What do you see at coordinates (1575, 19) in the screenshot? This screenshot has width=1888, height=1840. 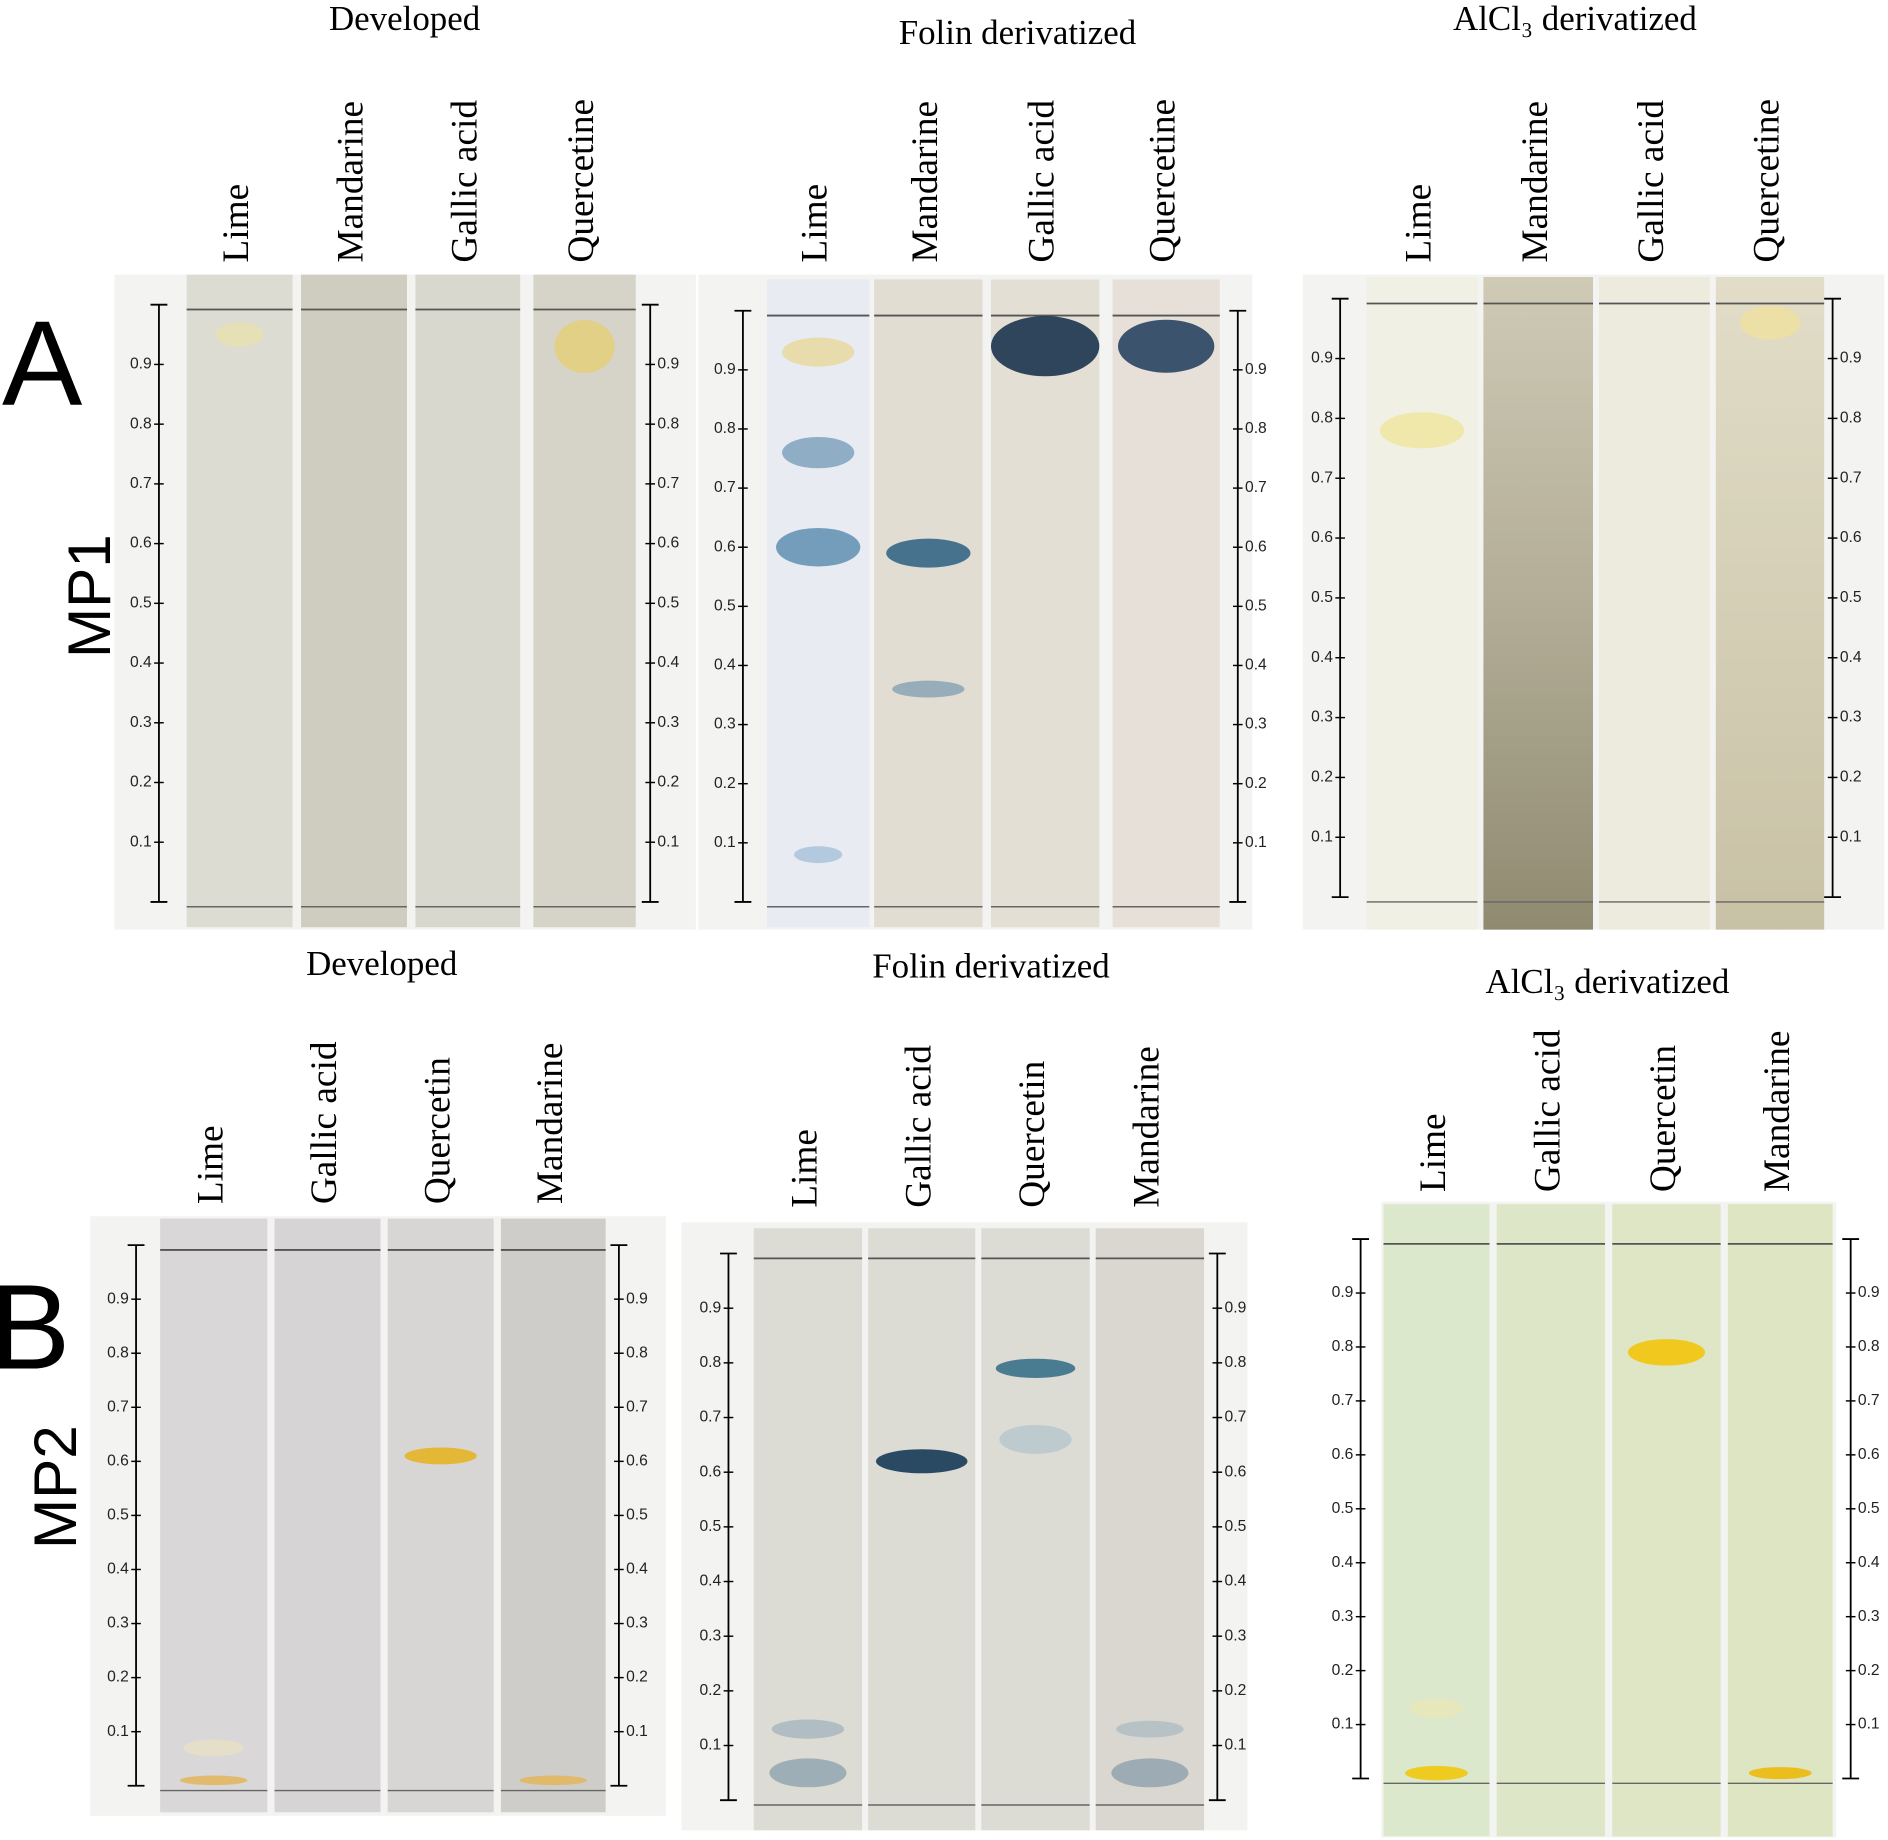 I see `plate-title: AlCl₃ derivatized` at bounding box center [1575, 19].